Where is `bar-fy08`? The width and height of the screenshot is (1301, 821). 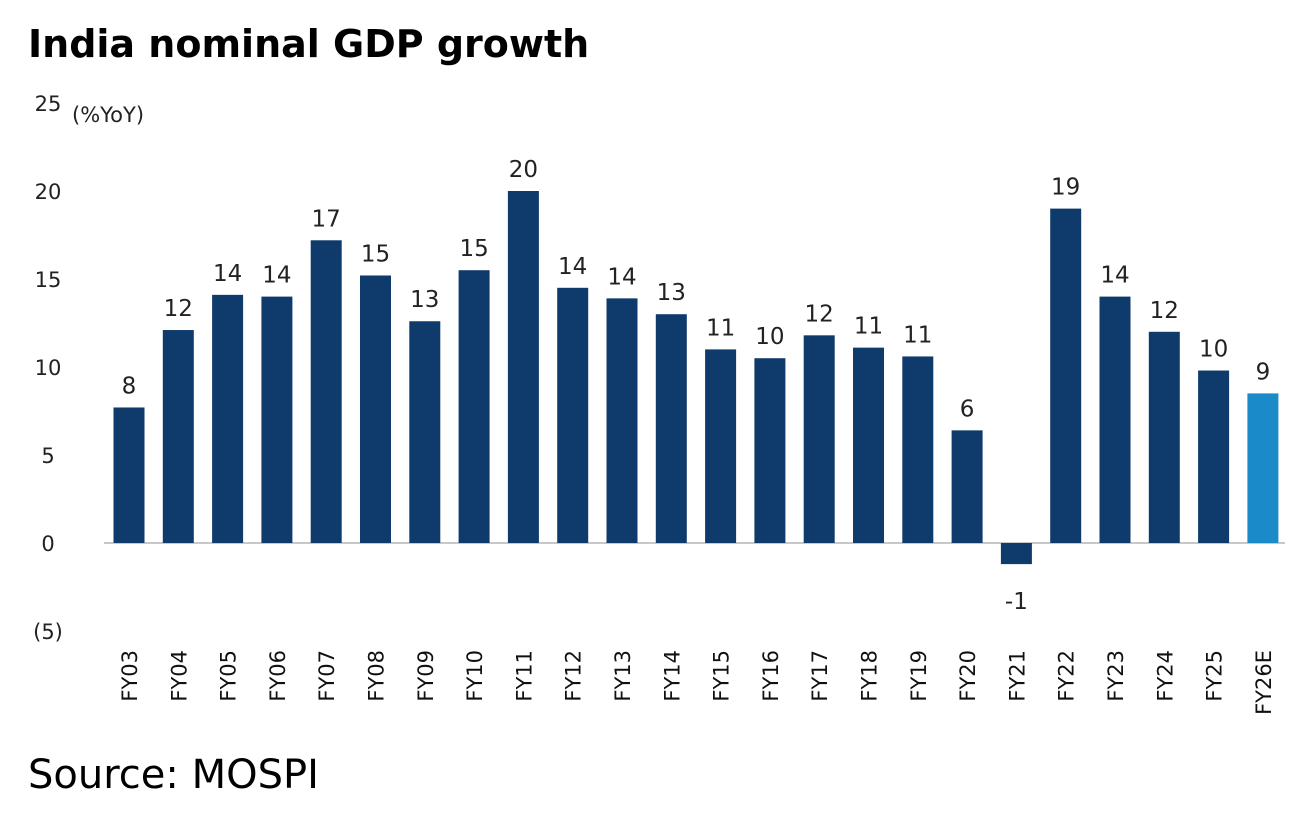
bar-fy08 is located at coordinates (375, 409).